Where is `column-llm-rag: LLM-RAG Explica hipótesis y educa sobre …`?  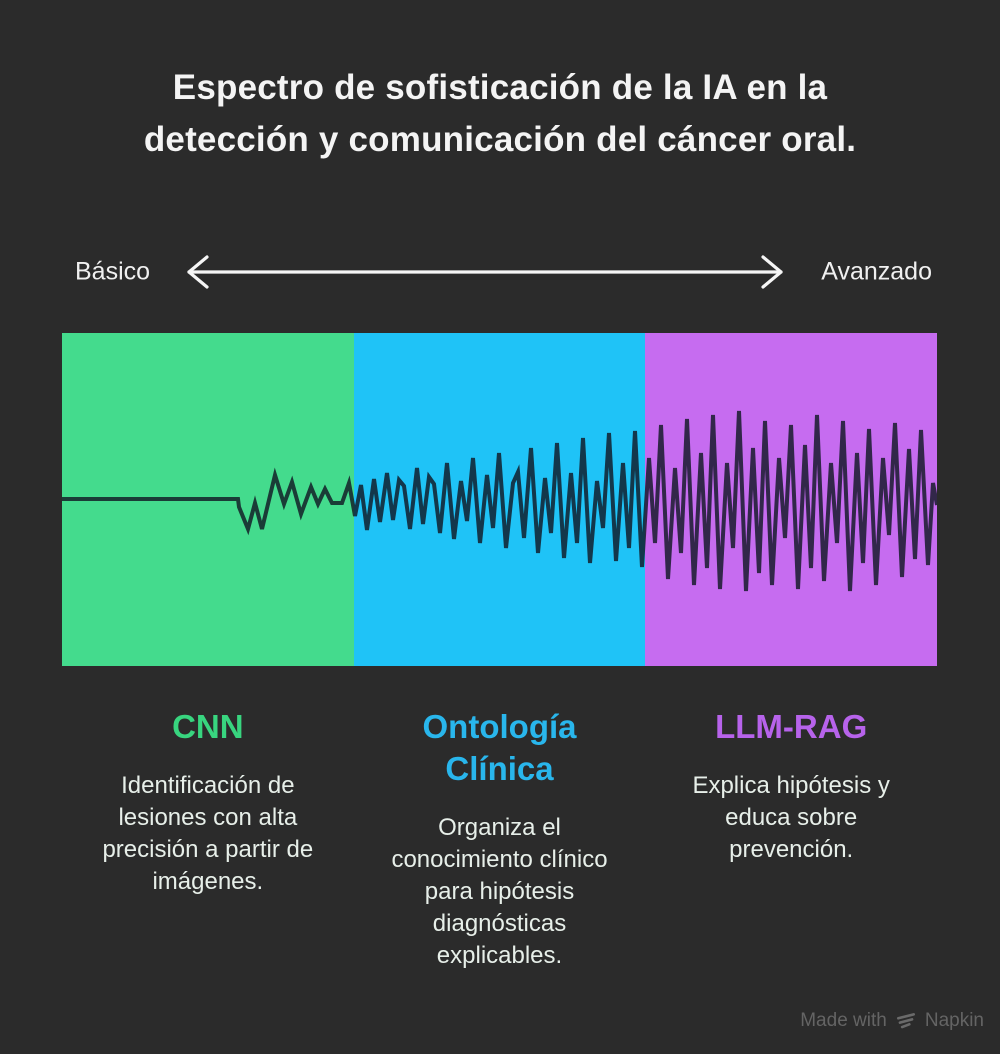 column-llm-rag: LLM-RAG Explica hipótesis y educa sobre … is located at coordinates (791, 786).